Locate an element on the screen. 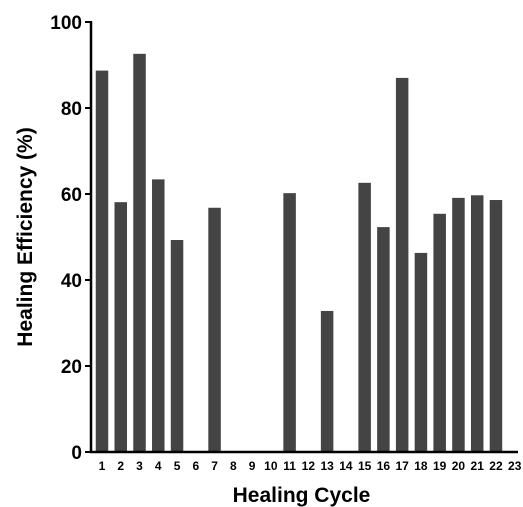 This screenshot has width=523, height=507. x-tick-label: 22 is located at coordinates (496, 466).